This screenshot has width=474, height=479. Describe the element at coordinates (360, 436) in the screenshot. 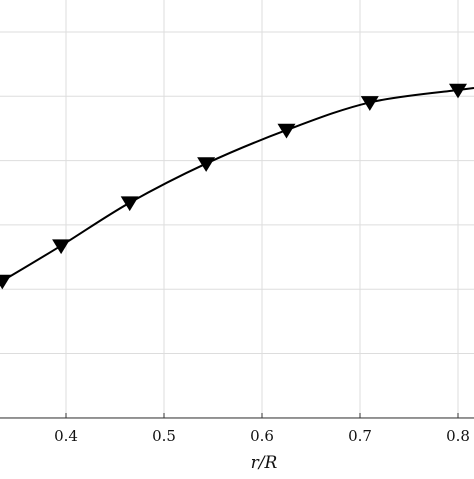

I see `x-tick-label: 0.7` at that location.